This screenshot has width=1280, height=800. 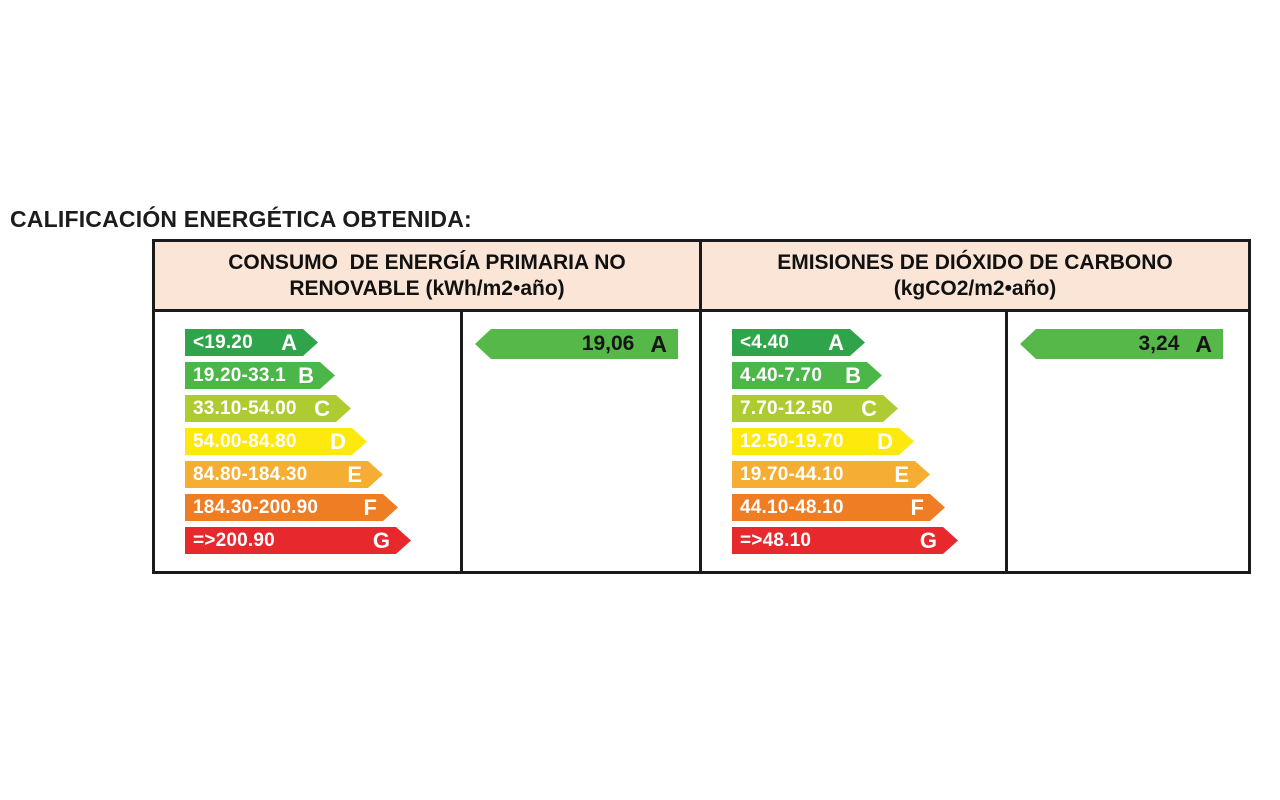 What do you see at coordinates (338, 441) in the screenshot?
I see `consumo-class-letter-D: D` at bounding box center [338, 441].